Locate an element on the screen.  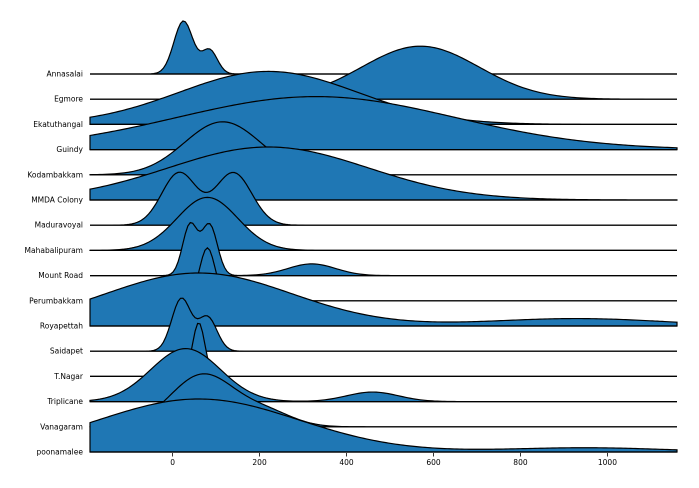
category-label: Royapettah is located at coordinates (61, 326).